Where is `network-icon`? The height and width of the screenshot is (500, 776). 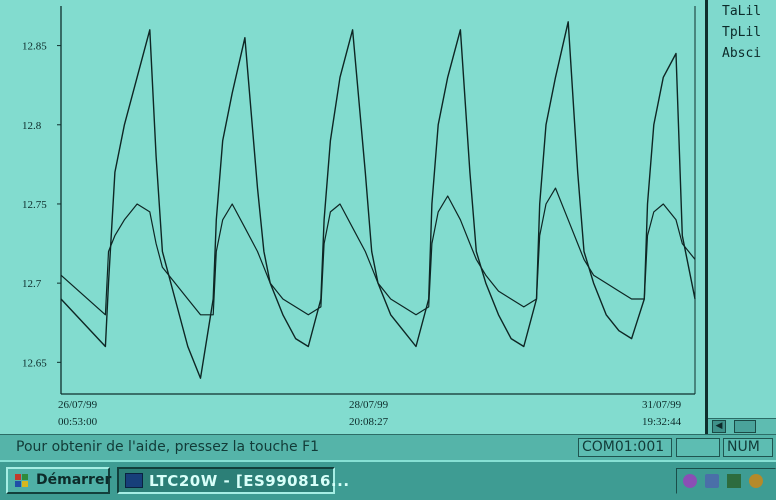
network-icon is located at coordinates (690, 481).